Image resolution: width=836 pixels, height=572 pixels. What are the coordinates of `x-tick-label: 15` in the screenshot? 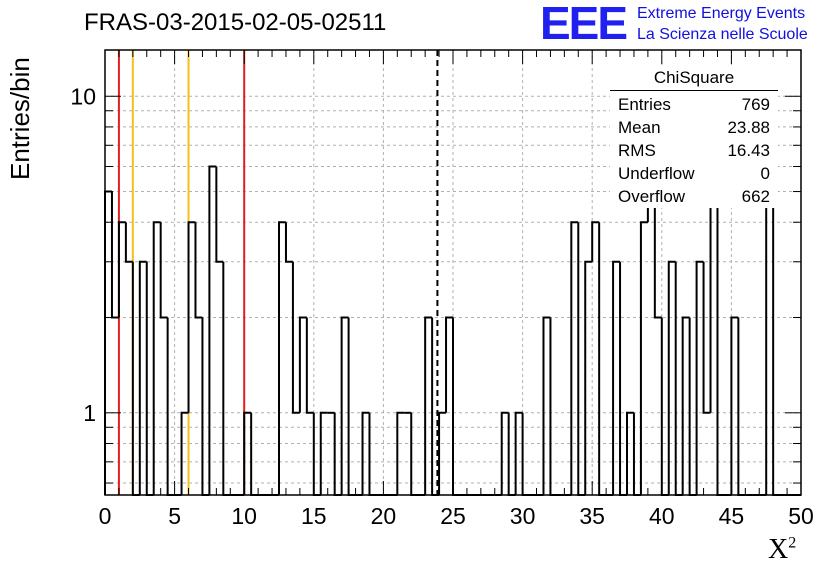 It's located at (314, 516).